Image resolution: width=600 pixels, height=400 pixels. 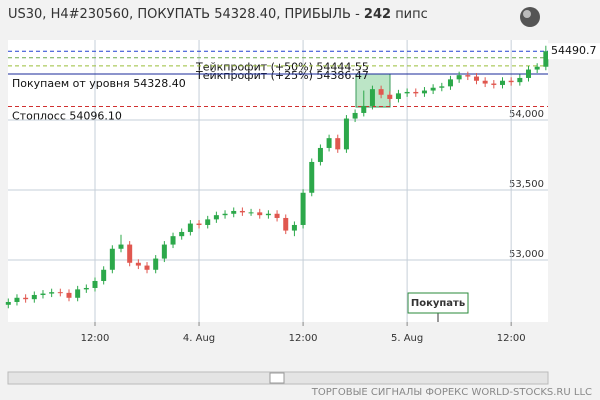 I want to click on profit-value: 242, so click(x=377, y=14).